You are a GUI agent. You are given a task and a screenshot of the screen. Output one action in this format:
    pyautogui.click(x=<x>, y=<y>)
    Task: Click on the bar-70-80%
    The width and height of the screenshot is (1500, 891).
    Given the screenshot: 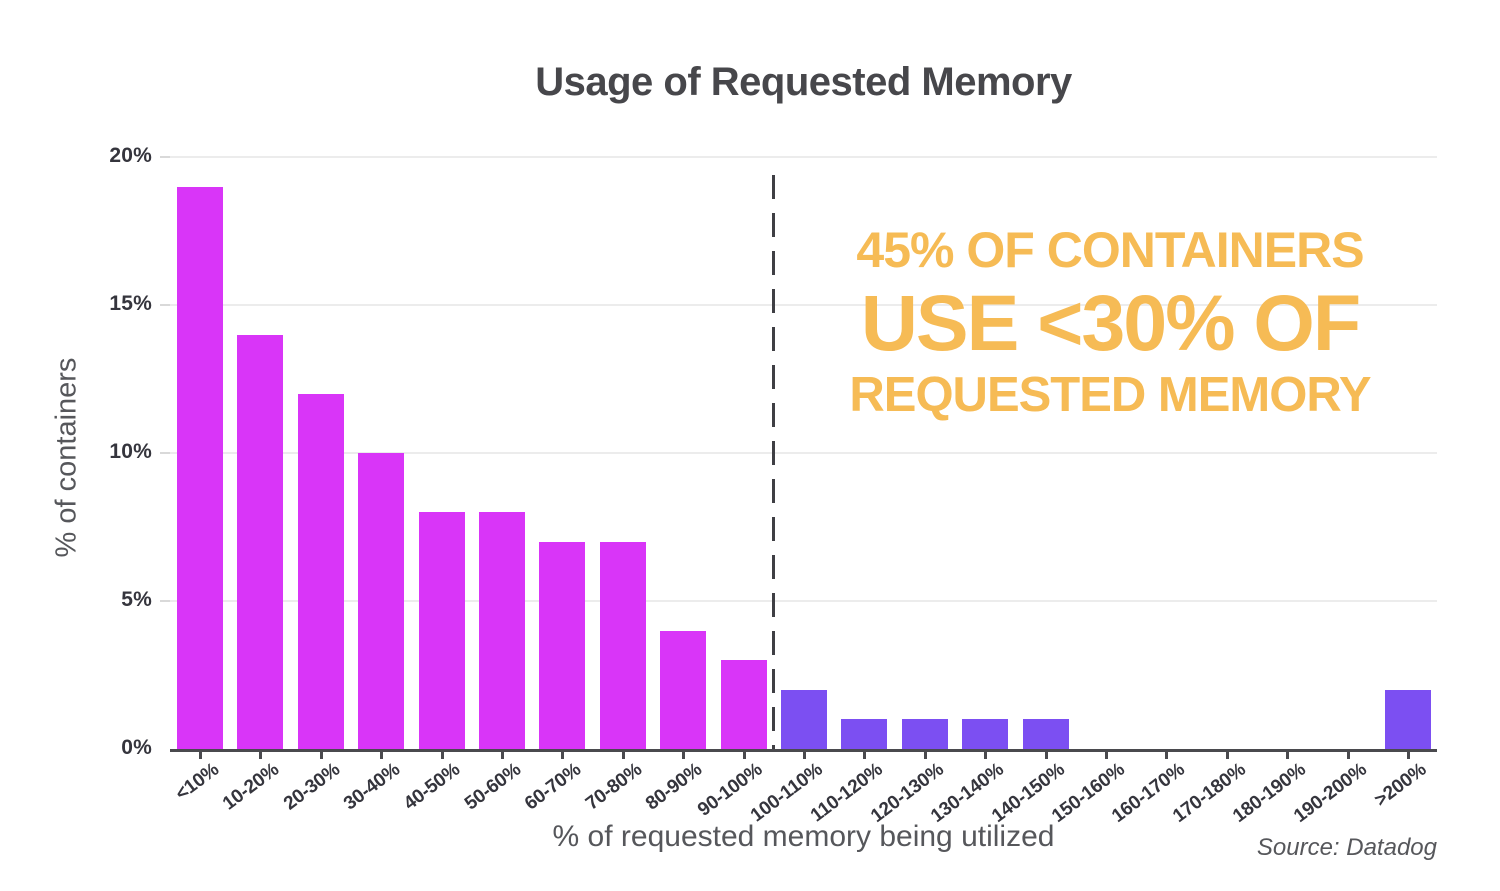 What is the action you would take?
    pyautogui.click(x=622, y=645)
    